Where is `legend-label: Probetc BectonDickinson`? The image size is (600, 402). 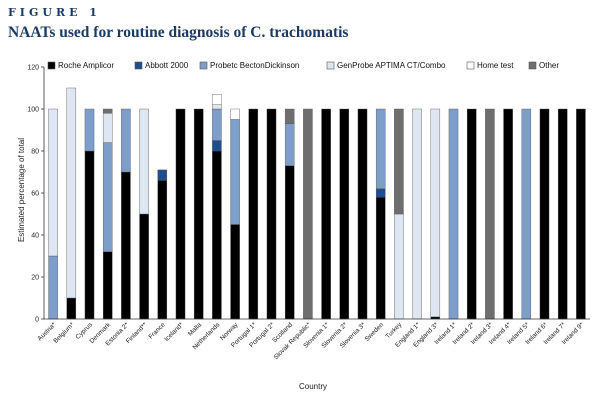
legend-label: Probetc BectonDickinson is located at coordinates (254, 65).